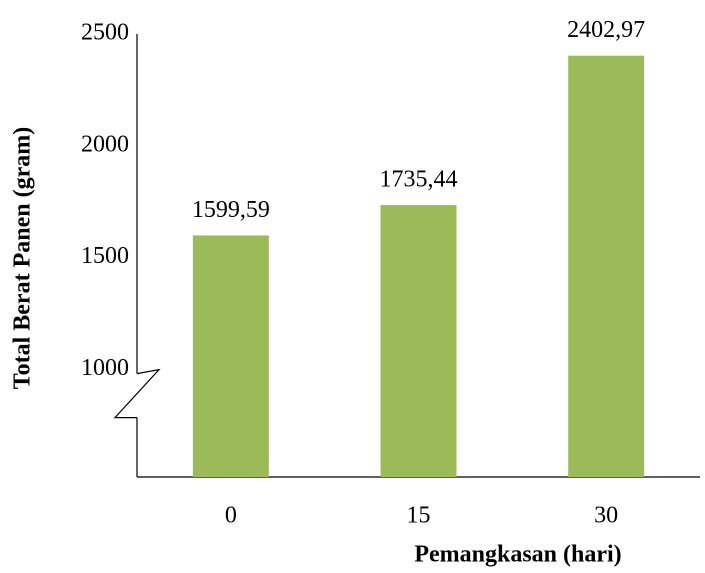 Image resolution: width=705 pixels, height=573 pixels. Describe the element at coordinates (137, 393) in the screenshot. I see `axis-break` at that location.